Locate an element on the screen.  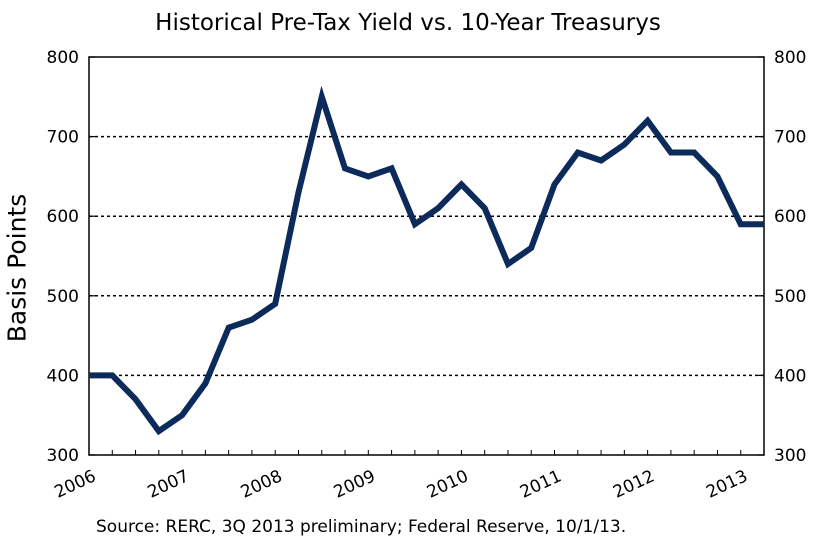
y-tick-label-left: 700 is located at coordinates (63, 138).